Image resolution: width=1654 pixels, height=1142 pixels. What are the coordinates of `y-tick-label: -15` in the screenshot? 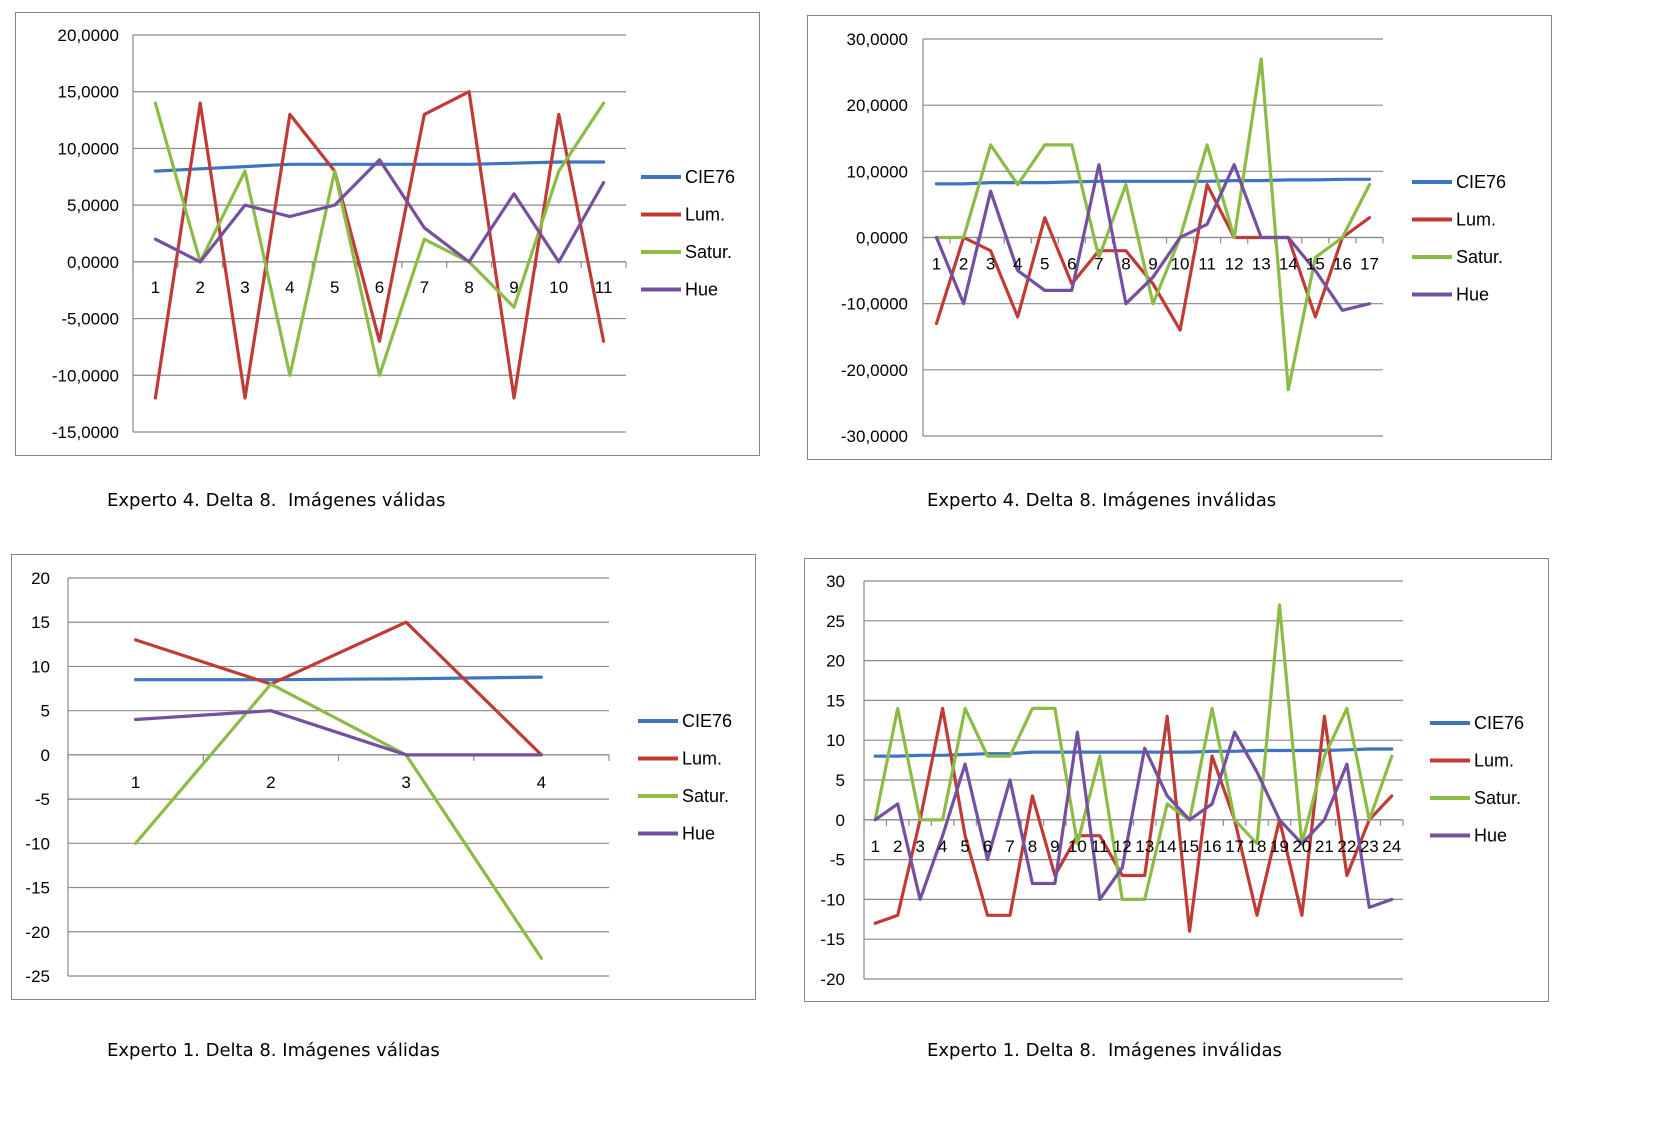 It's located at (37, 888).